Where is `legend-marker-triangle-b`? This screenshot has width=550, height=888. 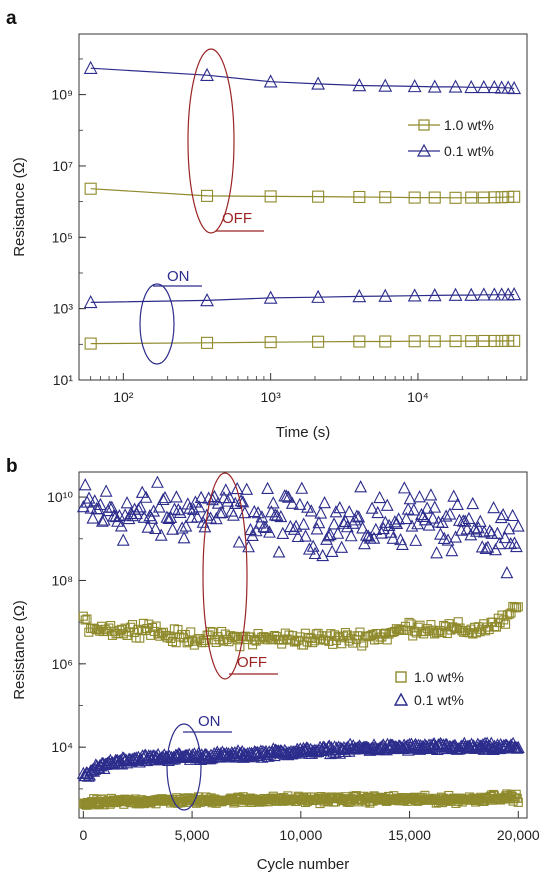 legend-marker-triangle-b is located at coordinates (401, 699).